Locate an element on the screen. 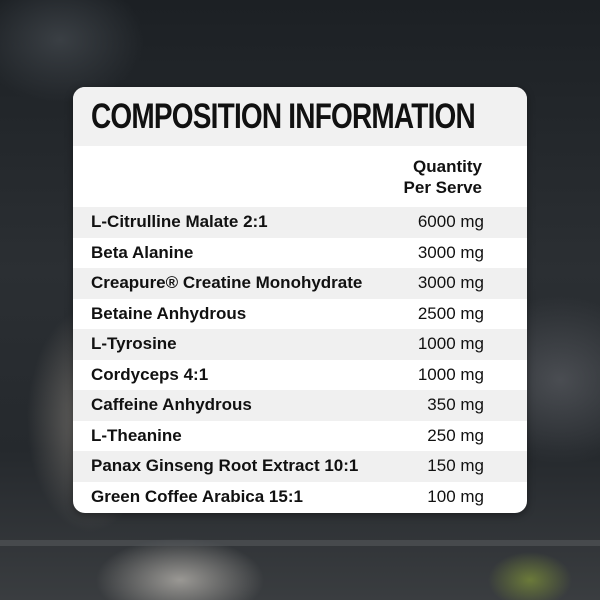 The image size is (600, 600). quantity-column-header: Quantity Per Serve is located at coordinates (443, 177).